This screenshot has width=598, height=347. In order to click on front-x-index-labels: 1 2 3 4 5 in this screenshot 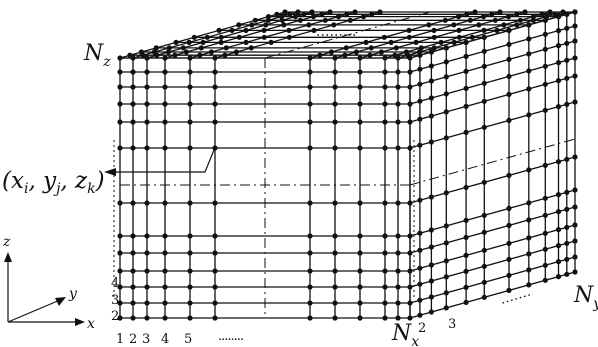, I will do `click(154, 339)`.